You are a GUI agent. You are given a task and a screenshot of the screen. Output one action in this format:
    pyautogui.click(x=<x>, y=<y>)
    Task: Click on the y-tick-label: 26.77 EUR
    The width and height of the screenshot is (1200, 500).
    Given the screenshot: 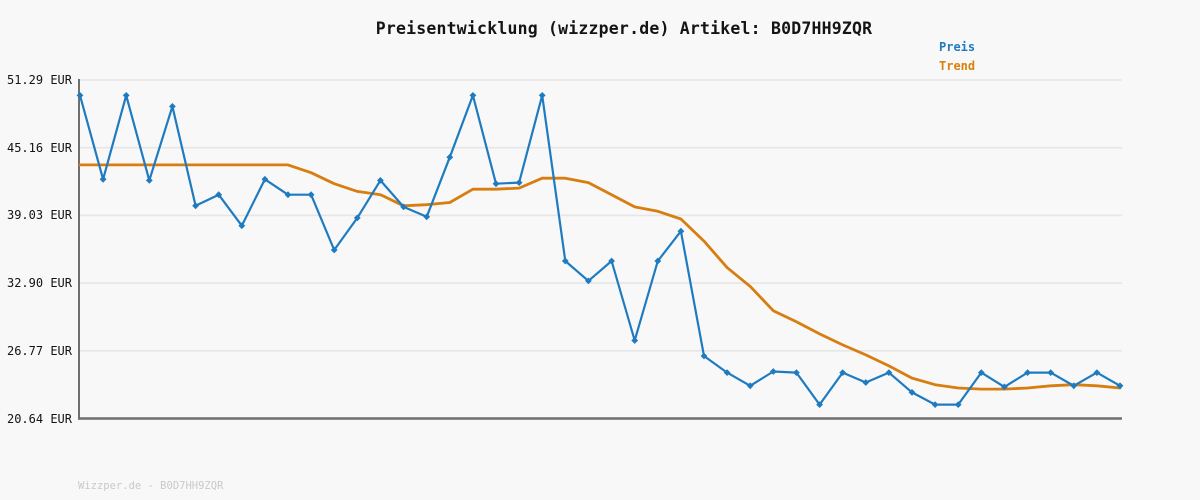 What is the action you would take?
    pyautogui.click(x=39, y=350)
    